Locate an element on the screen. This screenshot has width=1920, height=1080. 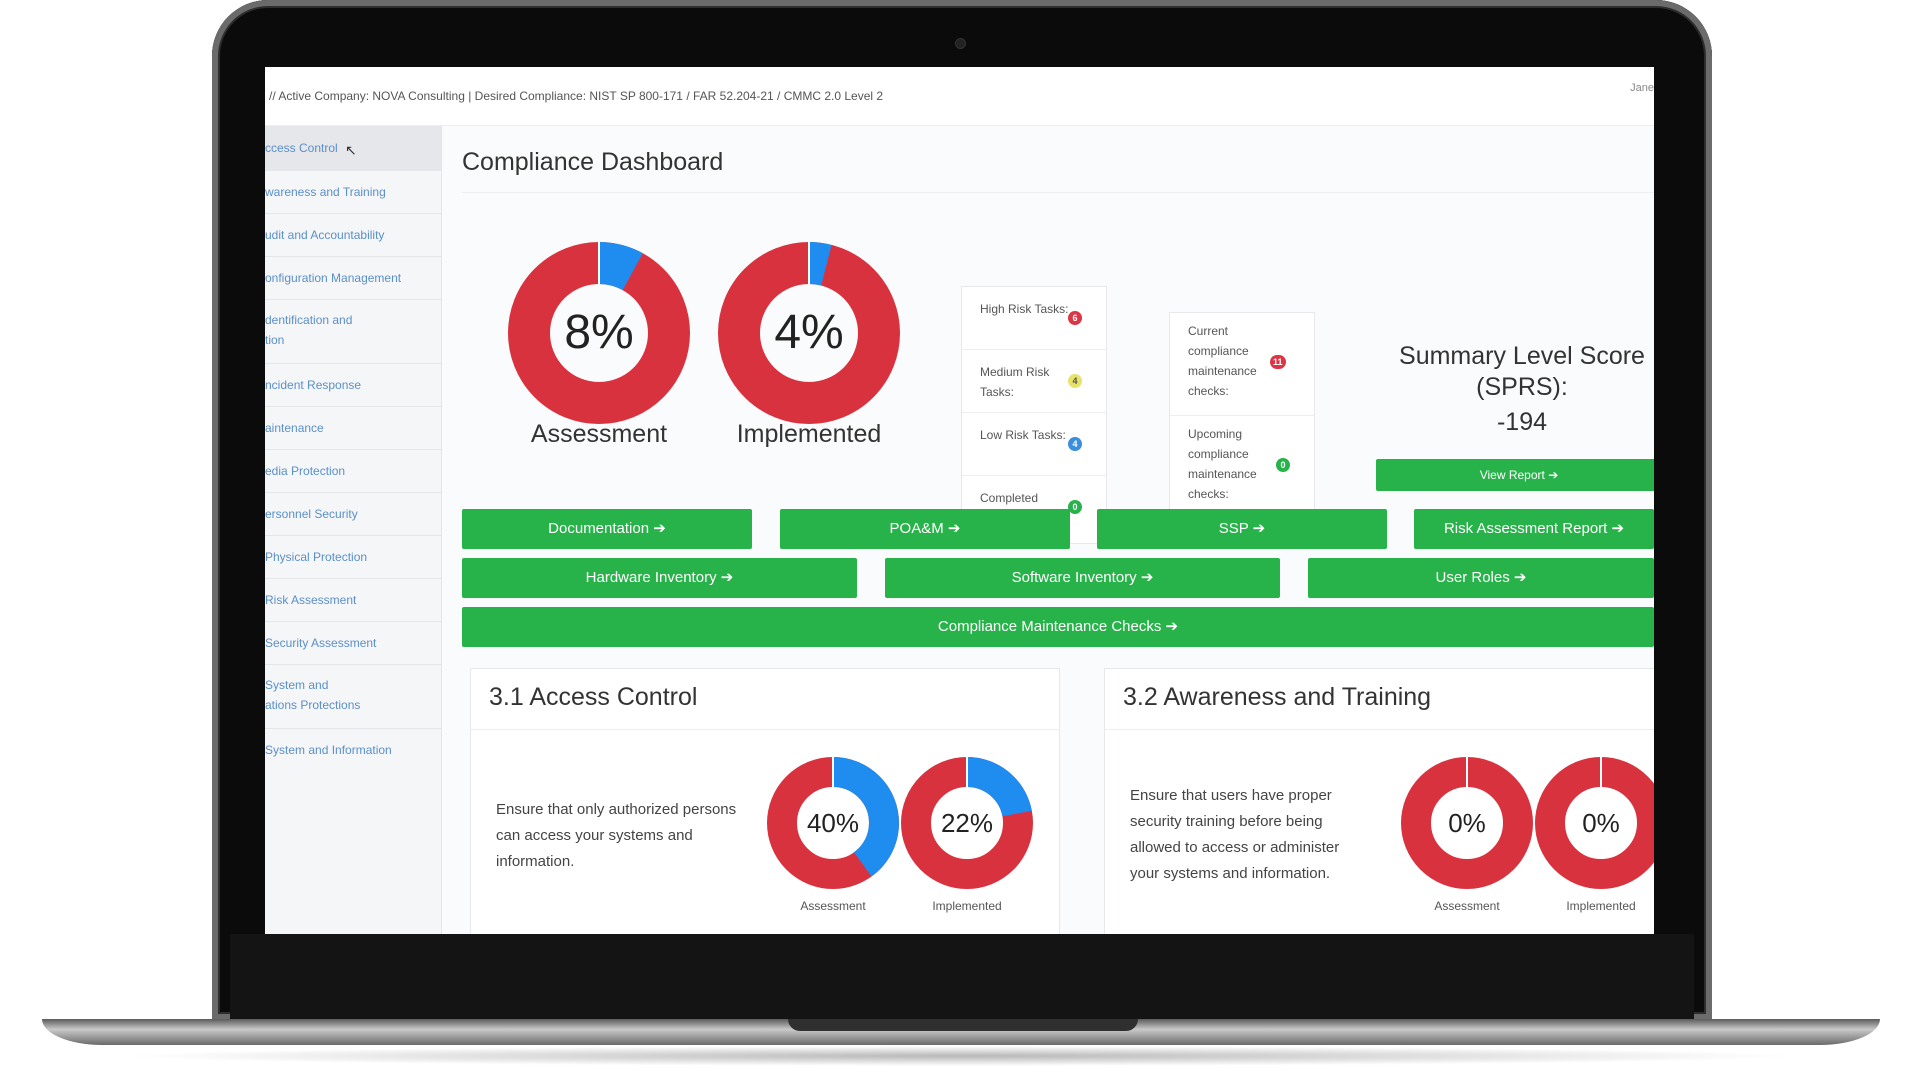
sidebar-item-configuration-management: onfiguration Management is located at coordinates (353, 278).